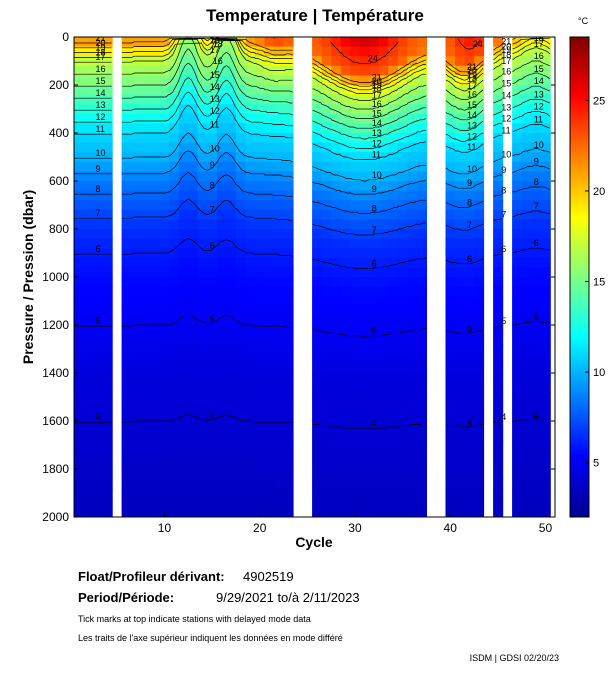  Describe the element at coordinates (282, 33) in the screenshot. I see `contour-label: 24` at that location.